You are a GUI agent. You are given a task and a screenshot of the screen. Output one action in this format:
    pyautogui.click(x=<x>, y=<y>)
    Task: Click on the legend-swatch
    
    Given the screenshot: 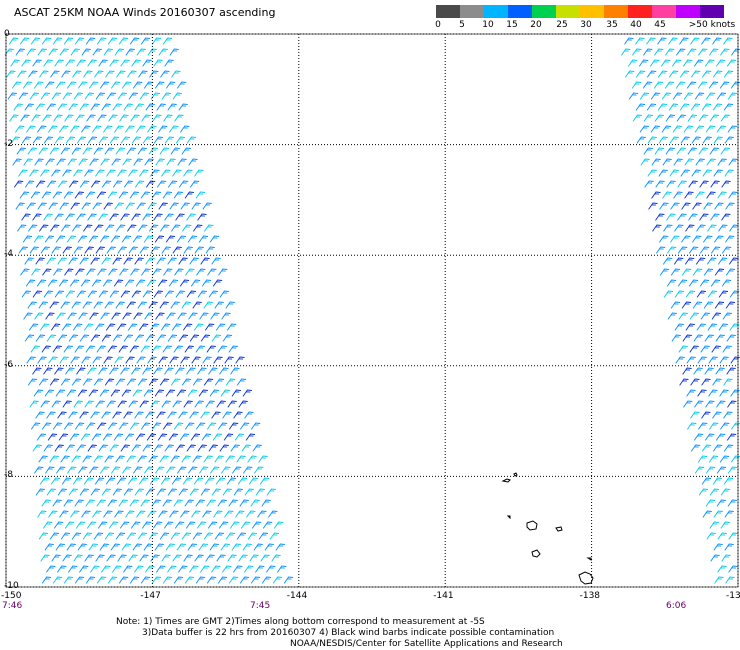 What is the action you would take?
    pyautogui.click(x=664, y=11)
    